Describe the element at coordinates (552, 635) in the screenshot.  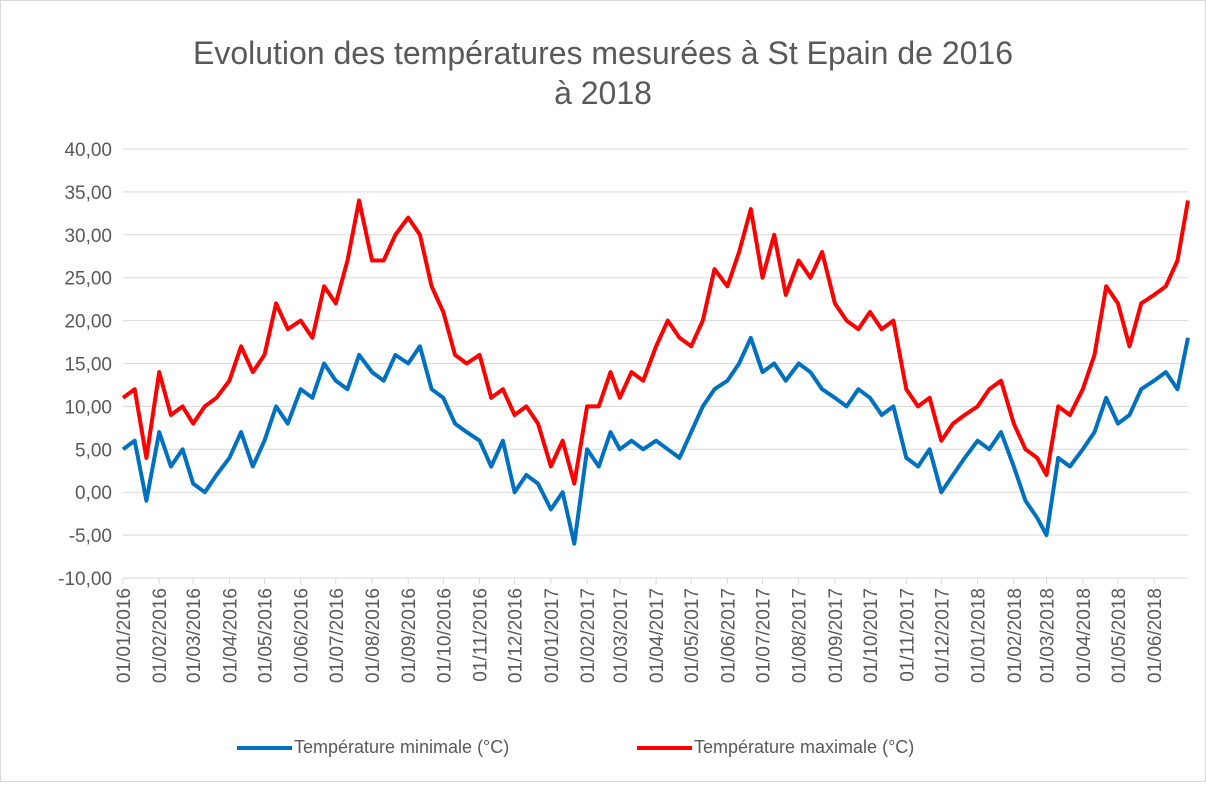
I see `x-tick-label: 01/01/2017` at that location.